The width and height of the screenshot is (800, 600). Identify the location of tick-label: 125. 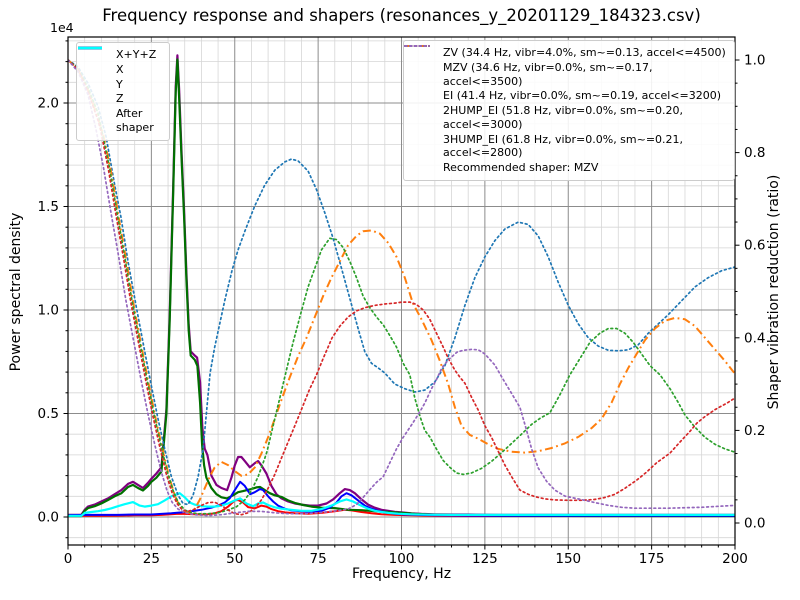
(485, 559).